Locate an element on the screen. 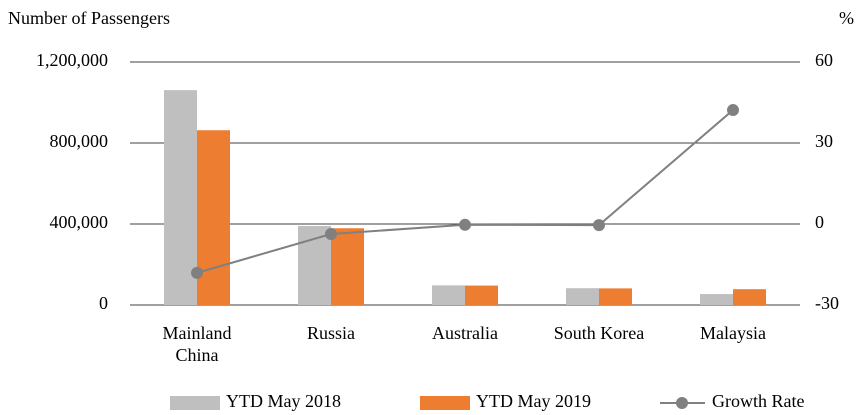 The image size is (862, 415). y-tick-label: 800,000 is located at coordinates (79, 141).